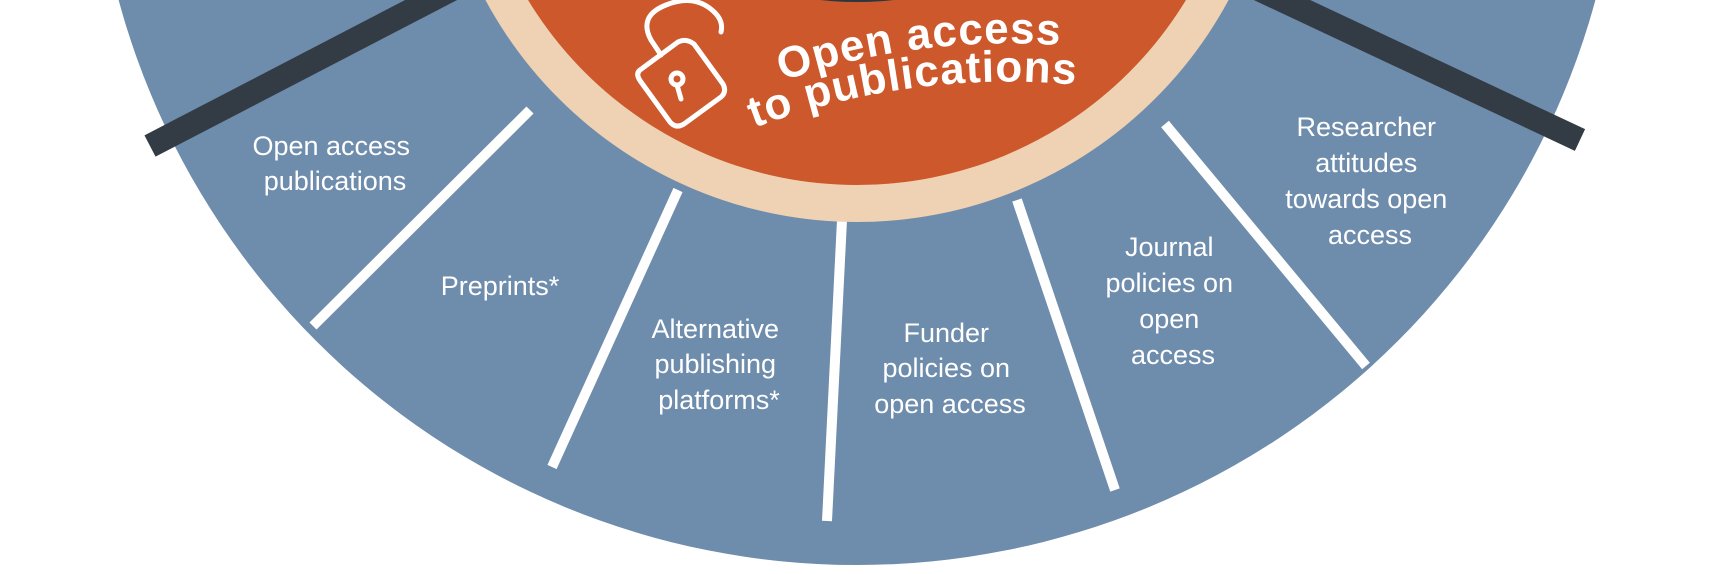  I want to click on open-padlock-icon, so click(681, 64).